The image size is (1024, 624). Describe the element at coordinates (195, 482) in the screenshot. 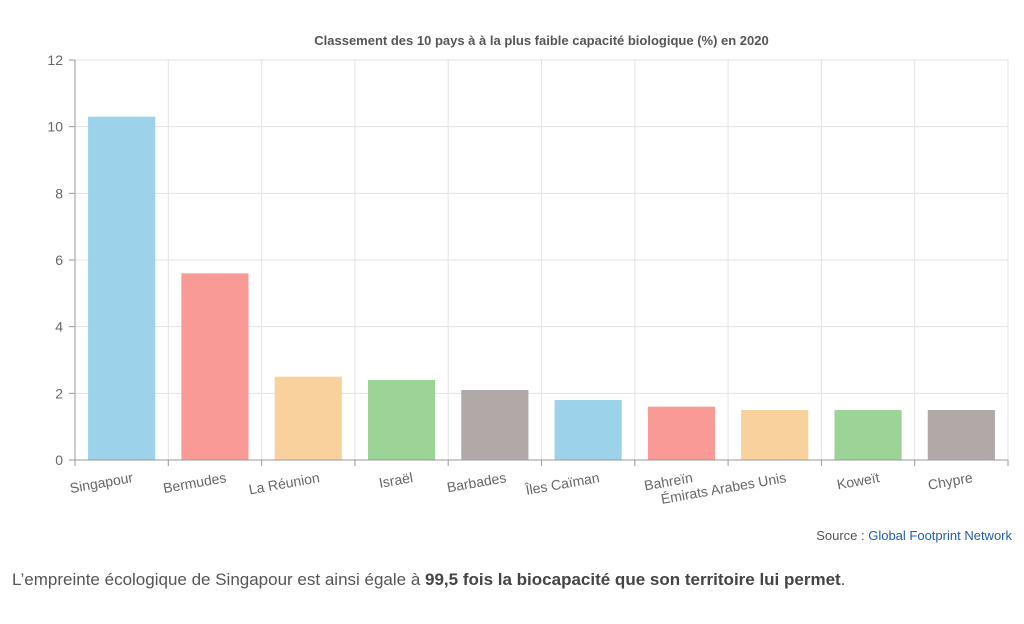

I see `x-tick-label: Bermudes` at that location.